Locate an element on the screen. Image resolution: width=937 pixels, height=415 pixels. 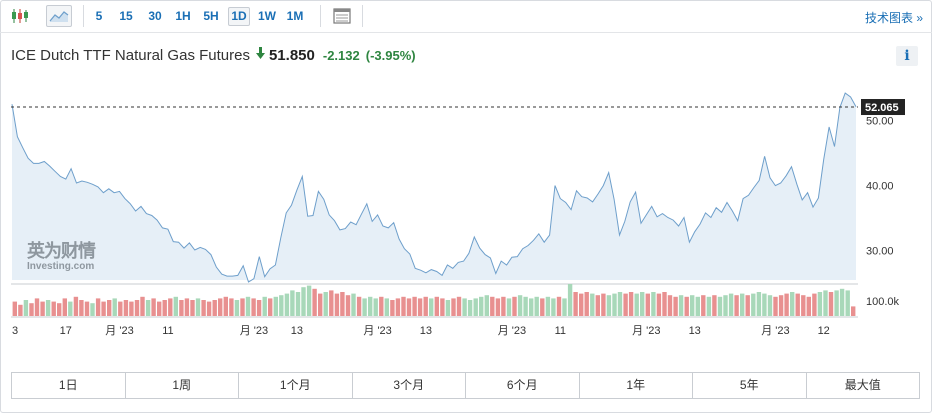
period-1m: 1个月 is located at coordinates (296, 385).